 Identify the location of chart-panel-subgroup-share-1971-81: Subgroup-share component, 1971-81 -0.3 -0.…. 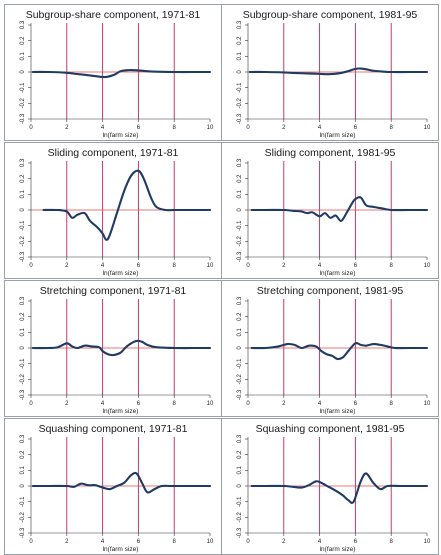
(113, 72).